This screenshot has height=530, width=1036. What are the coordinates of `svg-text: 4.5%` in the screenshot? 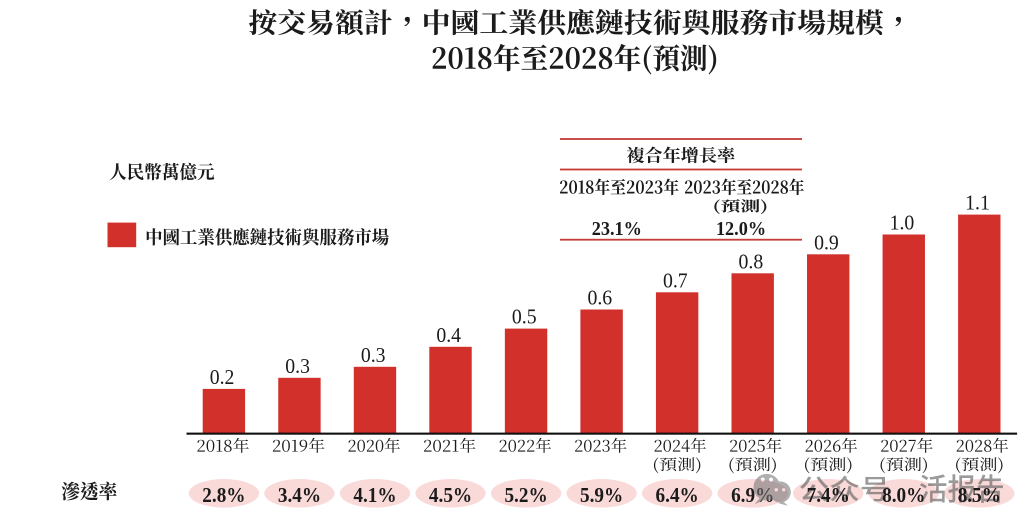 It's located at (450, 495).